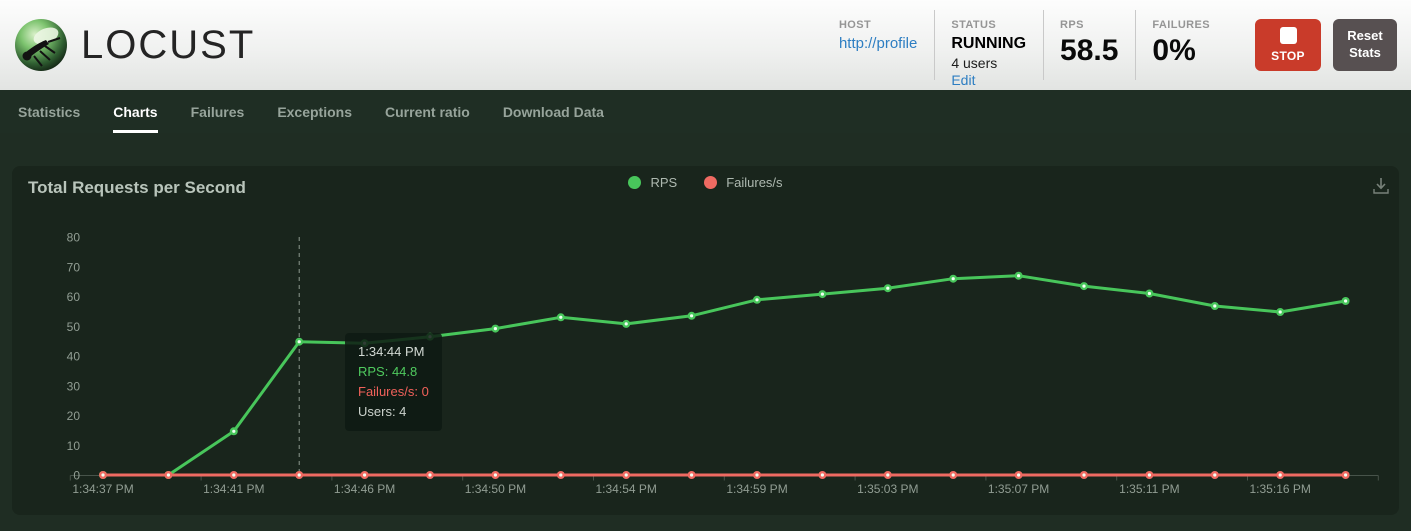 This screenshot has width=1411, height=531. I want to click on x-axis-label: 1:35:16 PM, so click(1280, 489).